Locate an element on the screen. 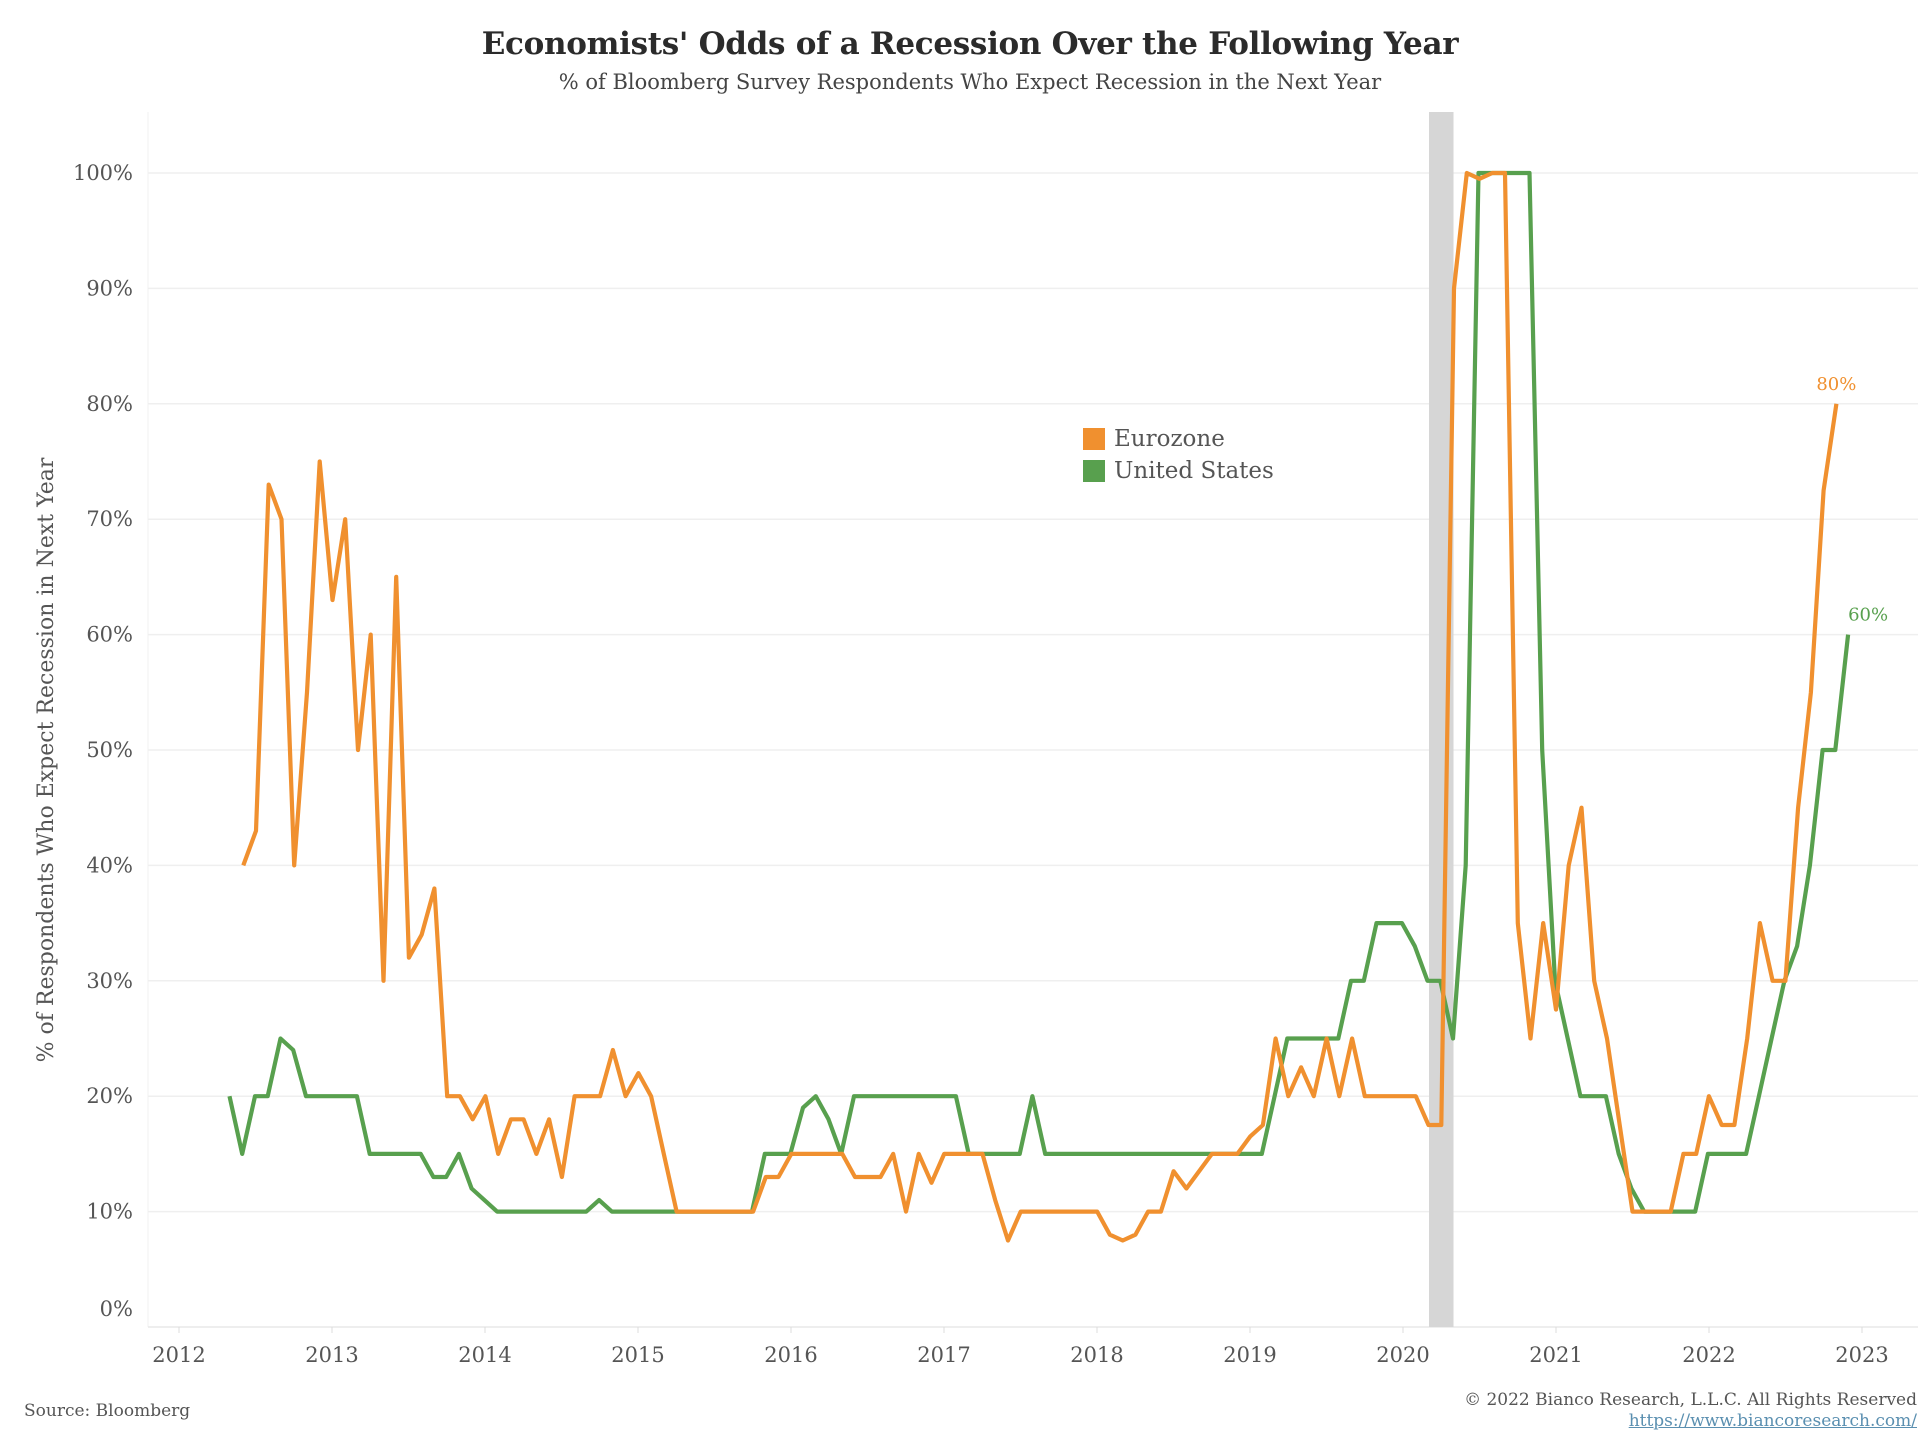 This screenshot has width=1920, height=1440. y-tick-label: 90% is located at coordinates (109, 288).